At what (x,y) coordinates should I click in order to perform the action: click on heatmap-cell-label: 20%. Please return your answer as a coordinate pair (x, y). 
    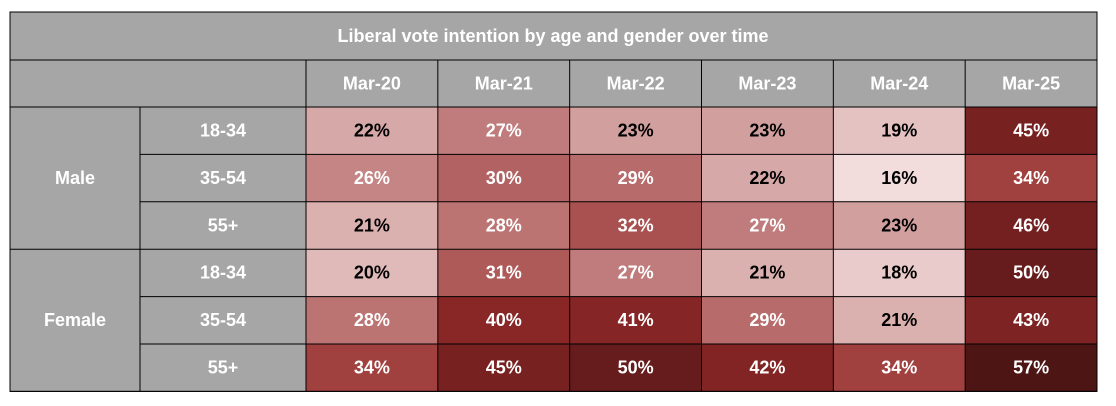
    Looking at the image, I should click on (372, 273).